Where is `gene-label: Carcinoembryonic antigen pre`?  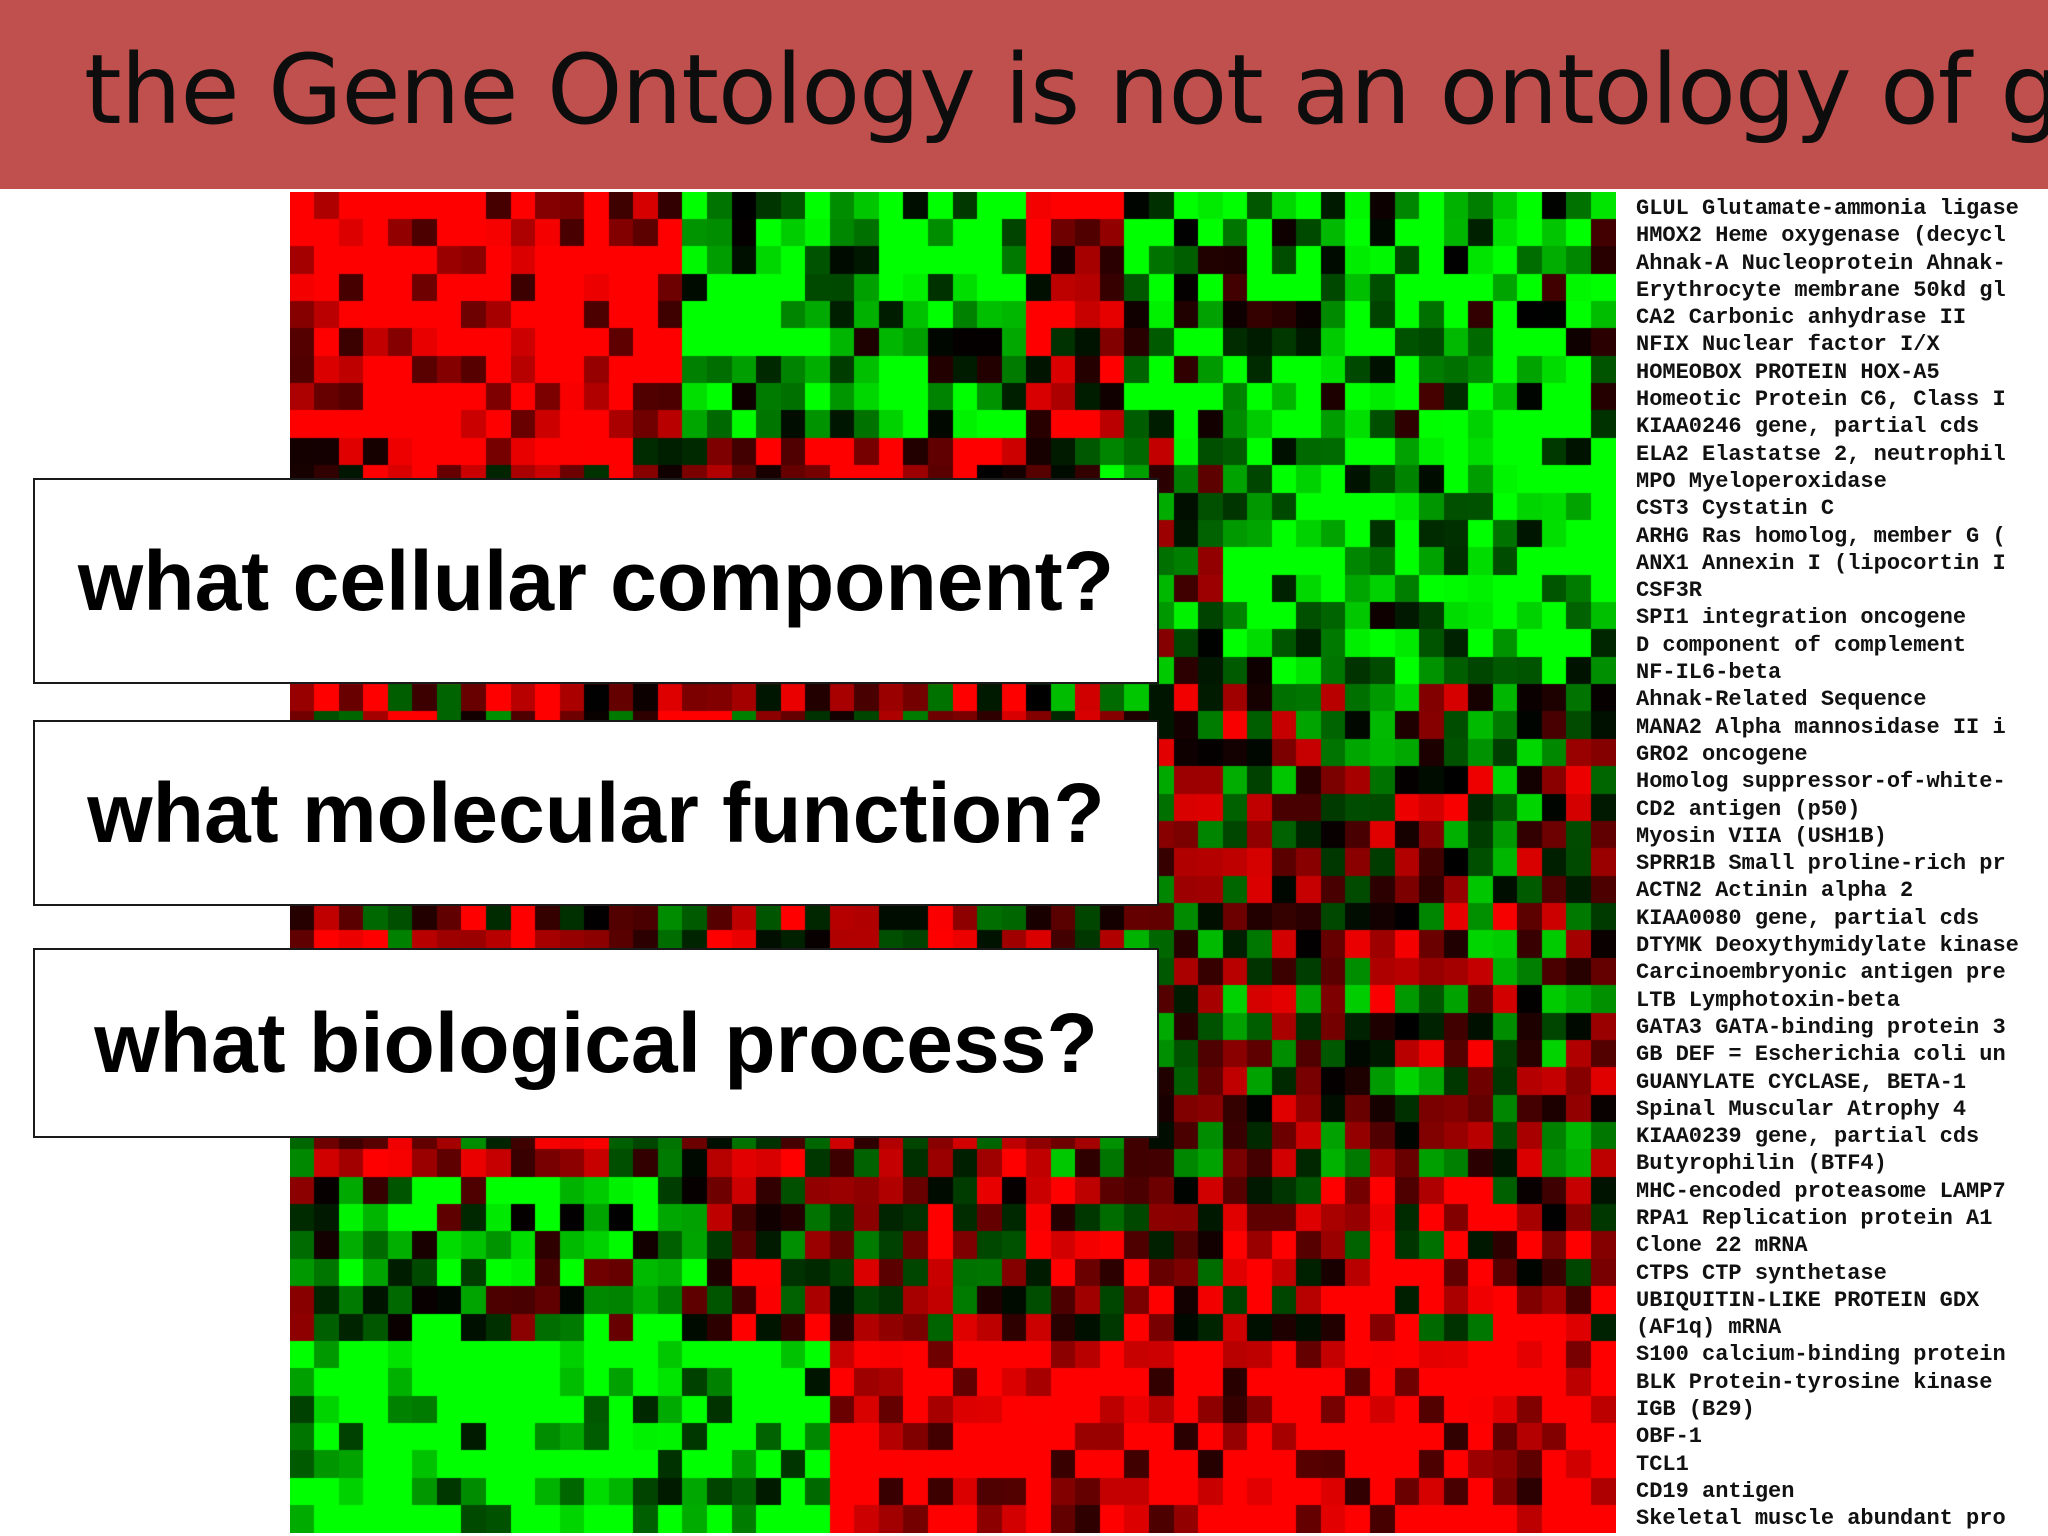
gene-label: Carcinoembryonic antigen pre is located at coordinates (1821, 973).